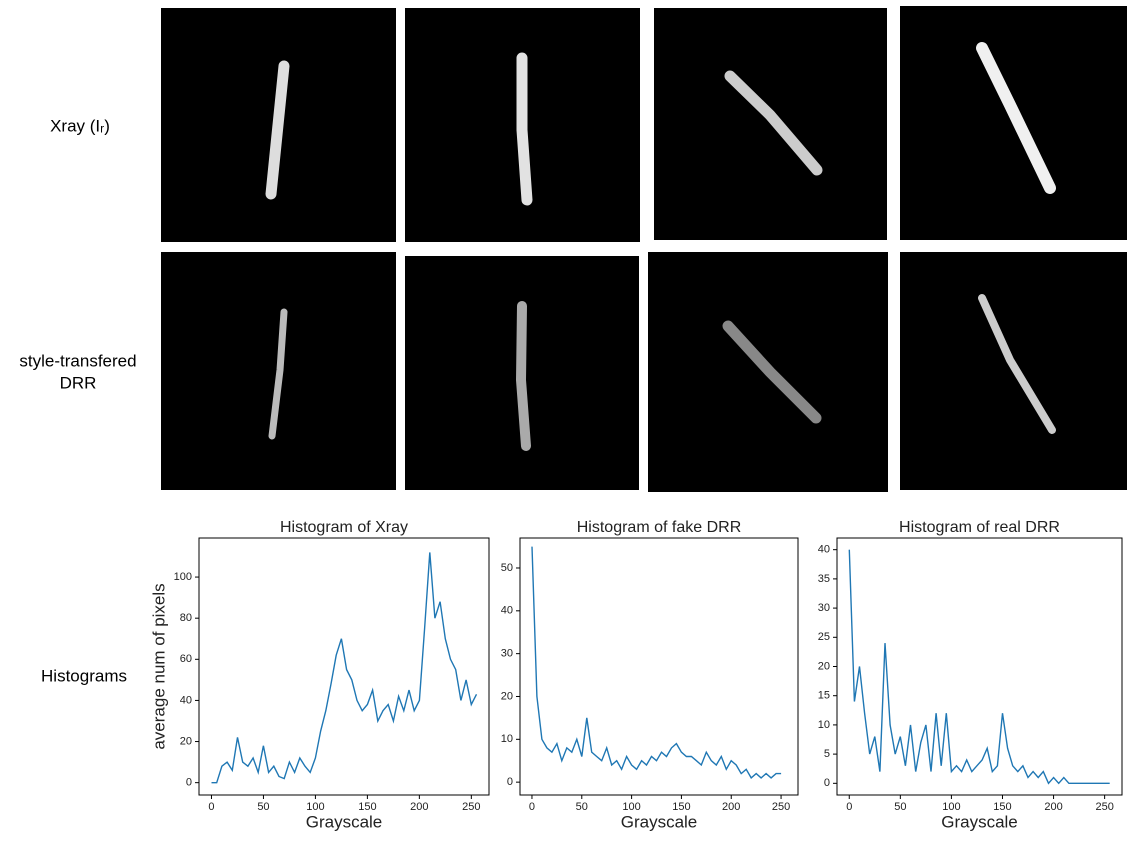 The width and height of the screenshot is (1127, 841). What do you see at coordinates (80, 125) in the screenshot?
I see `row-label: Xray (Iᵣ)` at bounding box center [80, 125].